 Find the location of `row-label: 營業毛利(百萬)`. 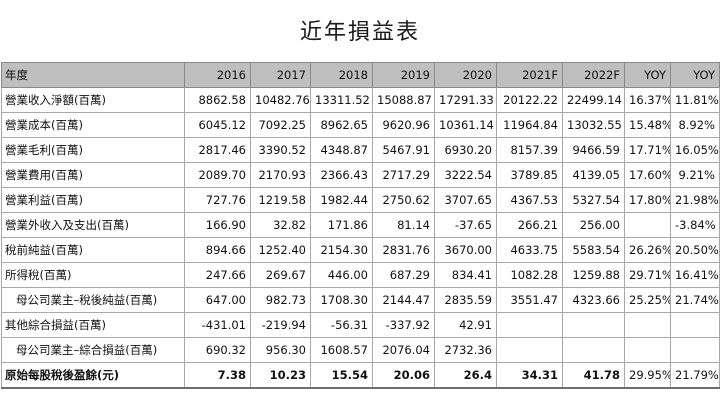

row-label: 營業毛利(百萬) is located at coordinates (93, 150).